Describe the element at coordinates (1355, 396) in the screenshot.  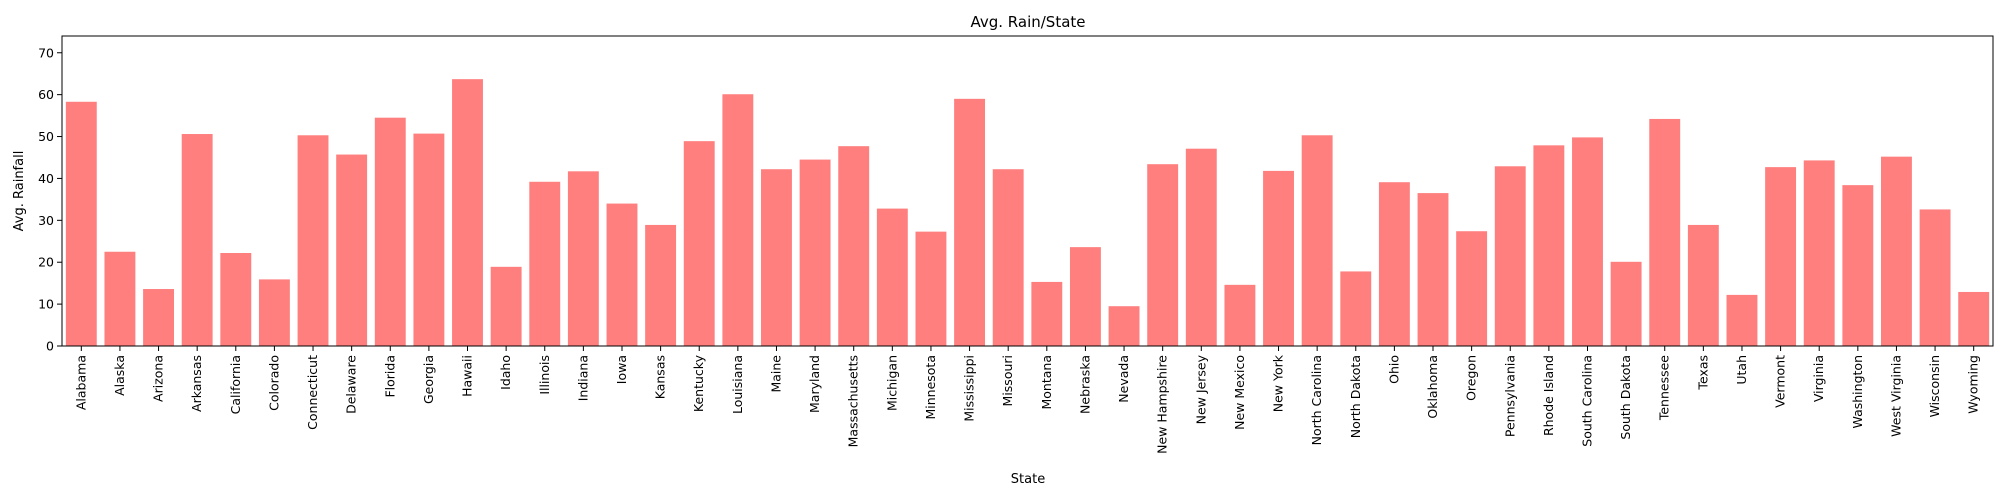
I see `x-tick-label: North Dakota` at that location.